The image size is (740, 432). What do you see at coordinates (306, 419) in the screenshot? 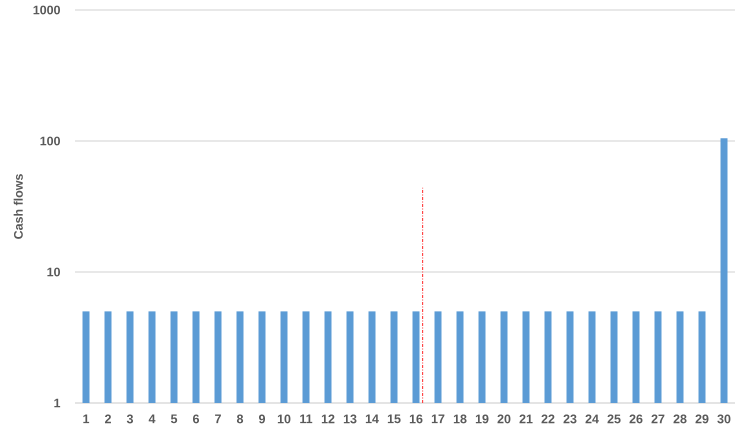
I see `x-tick-label: 11` at bounding box center [306, 419].